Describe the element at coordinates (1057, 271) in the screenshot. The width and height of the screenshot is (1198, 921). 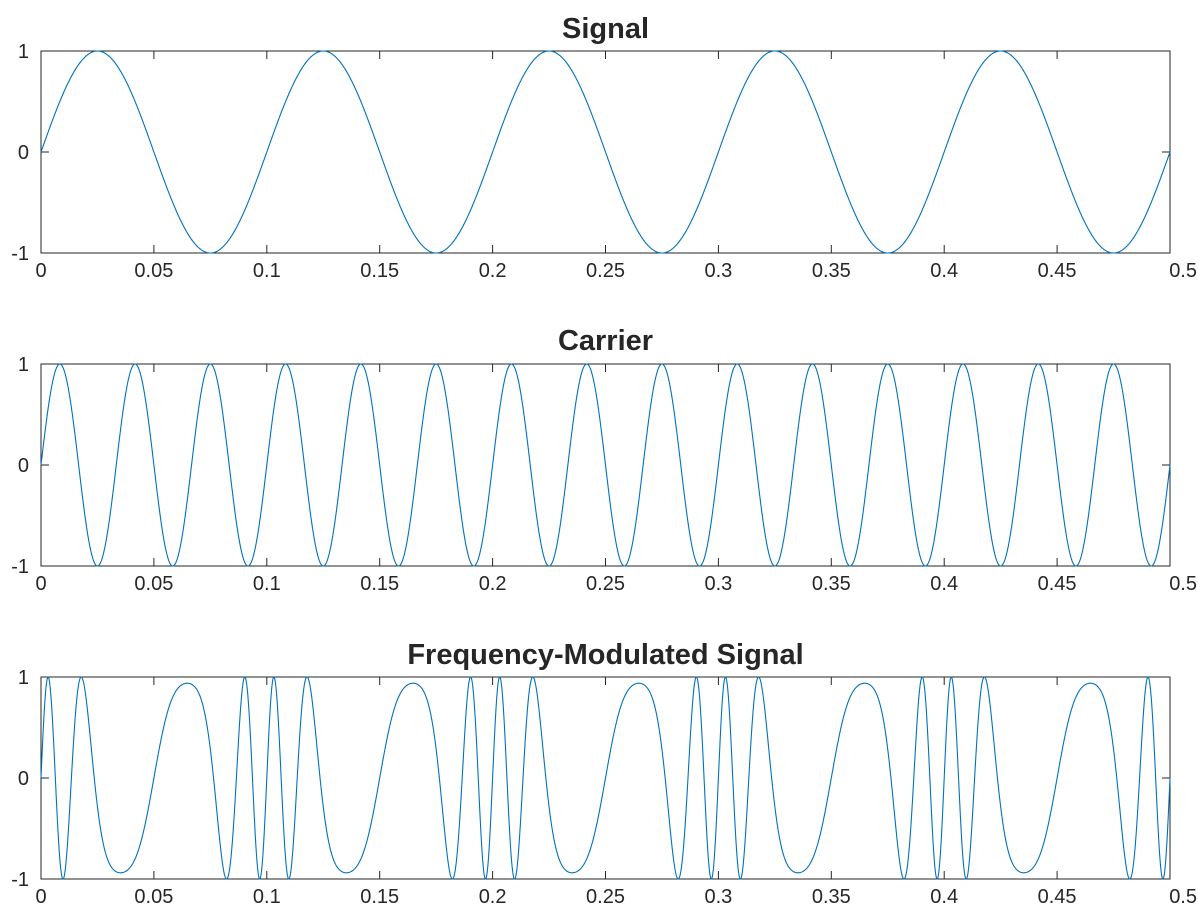
I see `signal-x-tick-label: 0.45` at that location.